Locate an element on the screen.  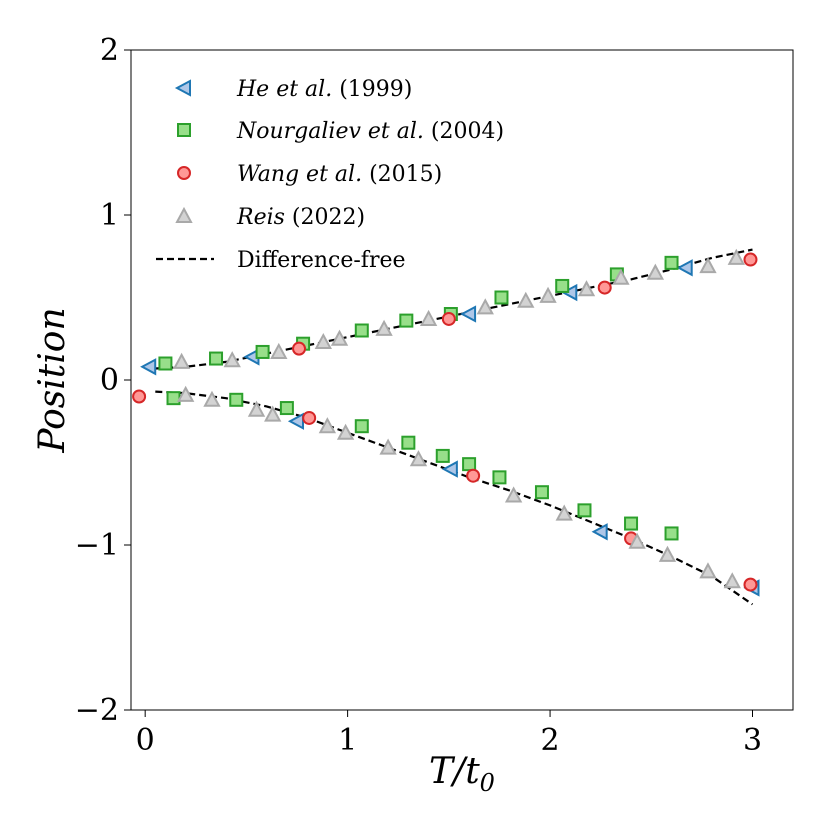
x-tick-label: 1 is located at coordinates (347, 740).